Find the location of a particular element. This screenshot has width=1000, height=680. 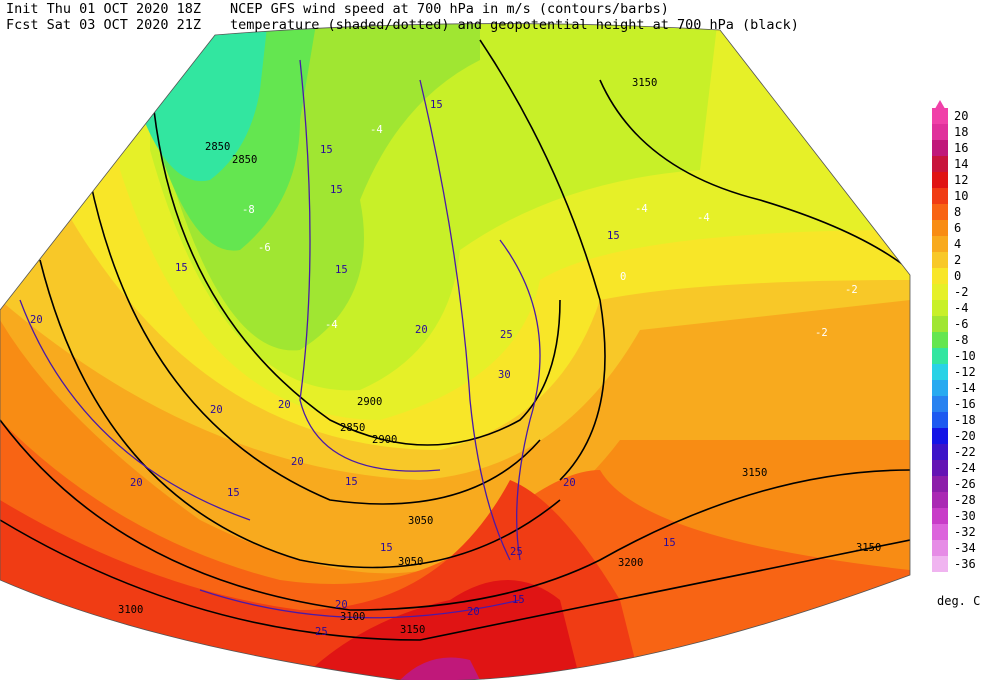

color-bar-label: 12 is located at coordinates (961, 180).